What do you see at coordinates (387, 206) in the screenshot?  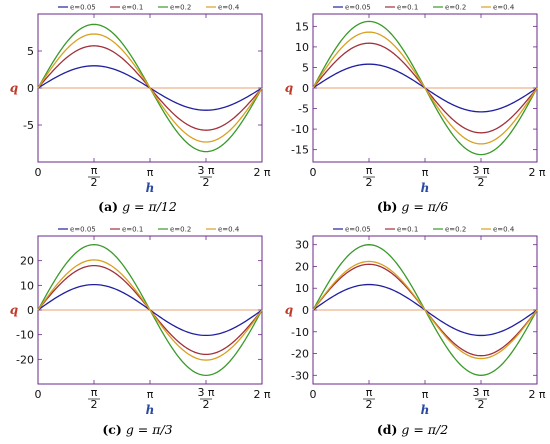 I see `caption-label: (b)` at bounding box center [387, 206].